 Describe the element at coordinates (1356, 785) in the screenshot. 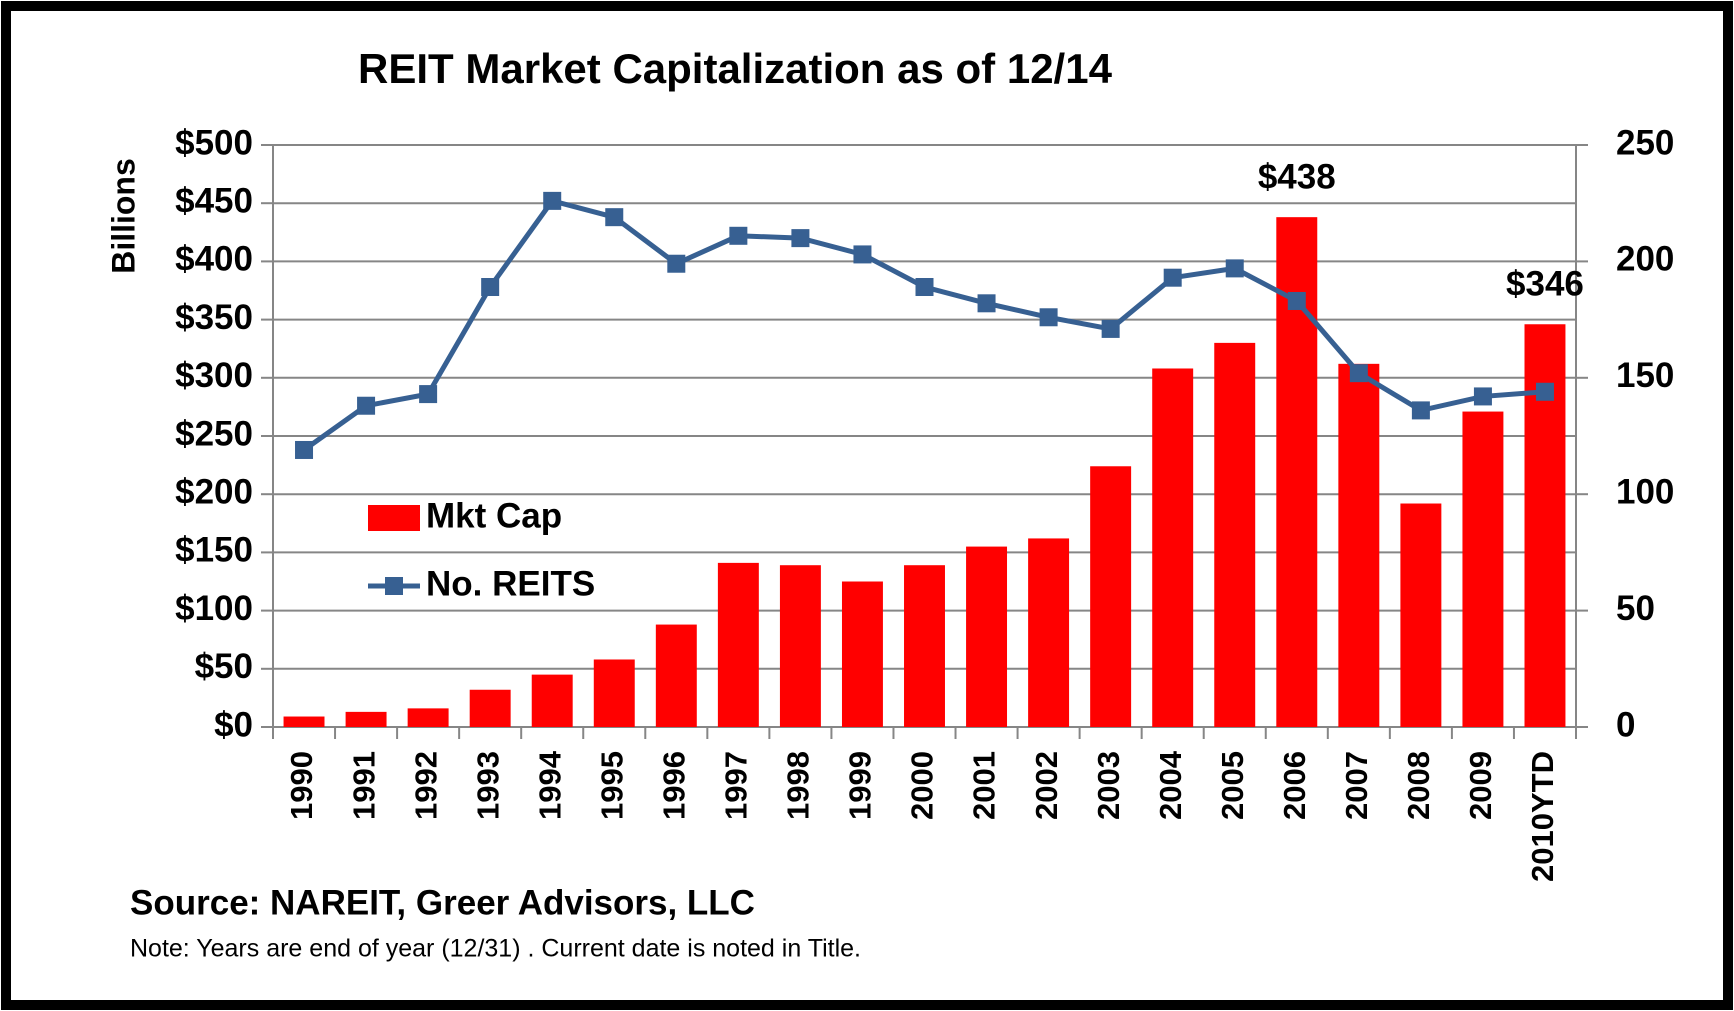

I see `x-tick-label: 2007` at that location.